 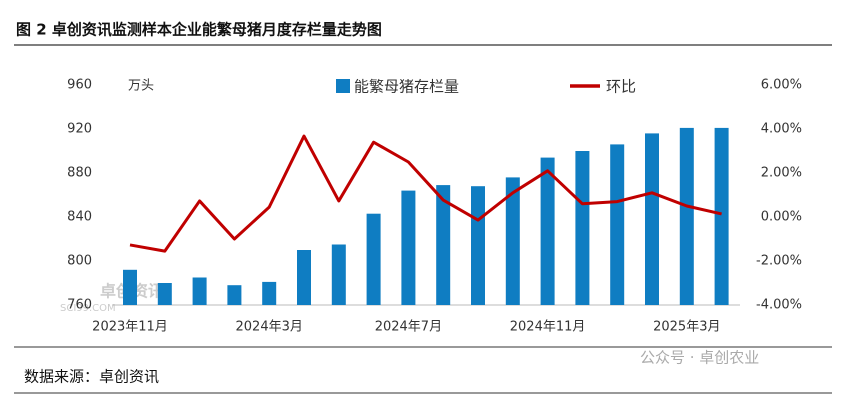 What do you see at coordinates (79, 261) in the screenshot?
I see `y-tick-label: 800` at bounding box center [79, 261].